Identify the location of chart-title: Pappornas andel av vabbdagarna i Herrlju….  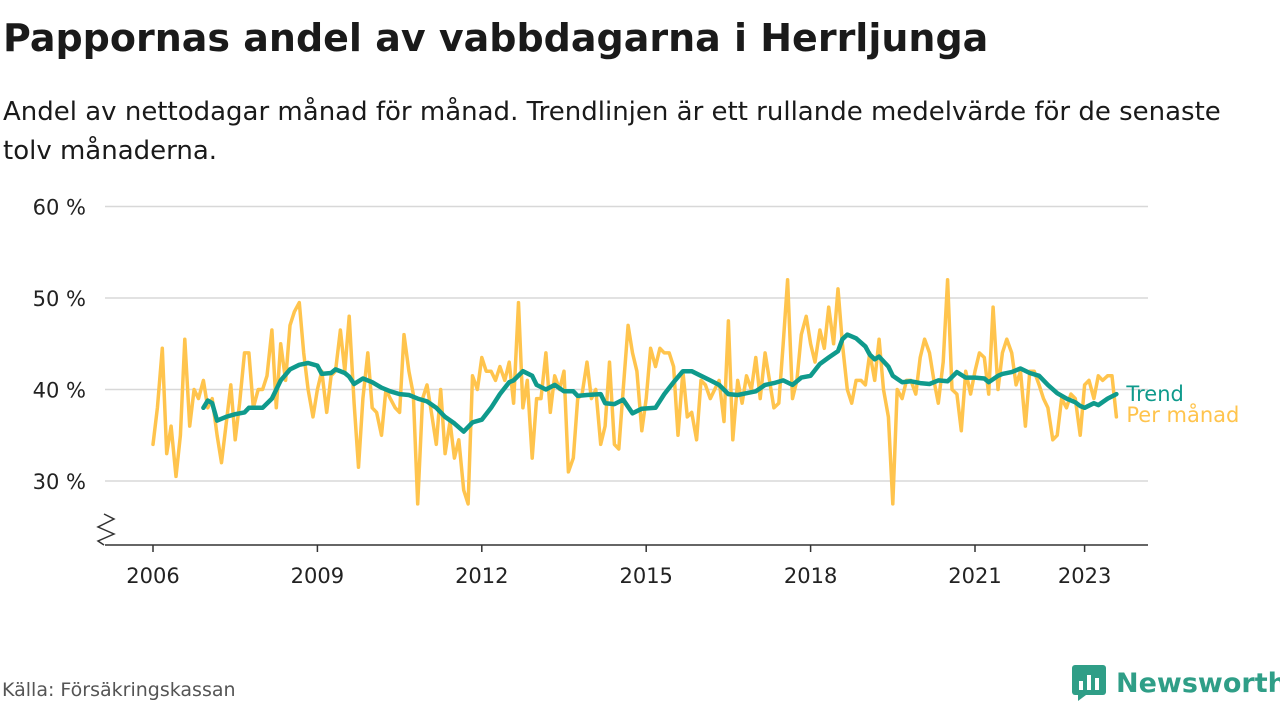
(496, 38).